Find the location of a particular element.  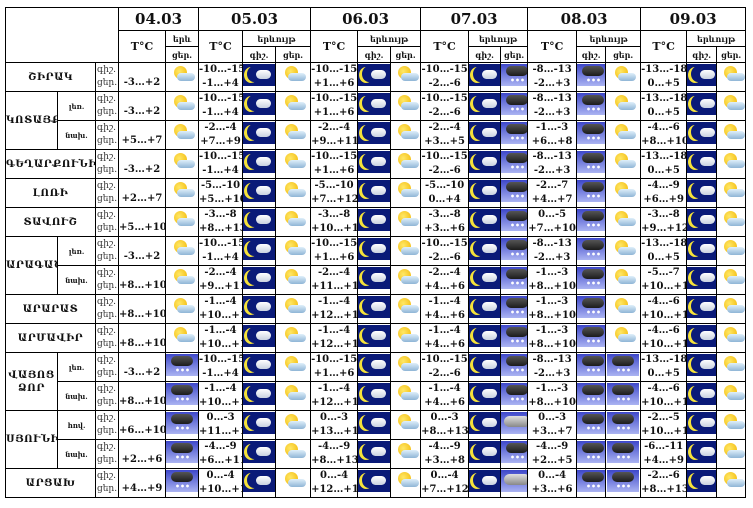

night-temperature: -2…-4 is located at coordinates (334, 272).